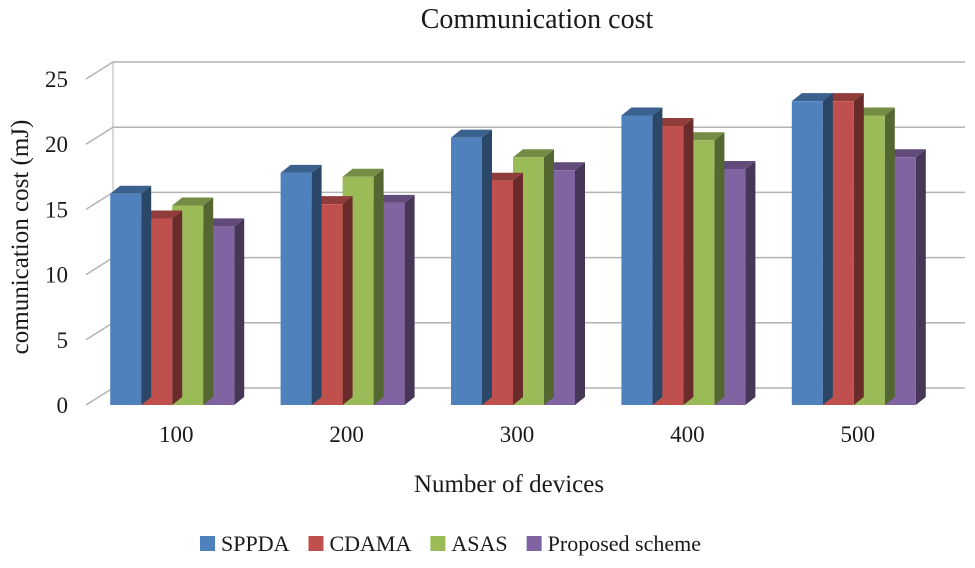 The height and width of the screenshot is (568, 975). What do you see at coordinates (56, 79) in the screenshot?
I see `y-tick-label: 25` at bounding box center [56, 79].